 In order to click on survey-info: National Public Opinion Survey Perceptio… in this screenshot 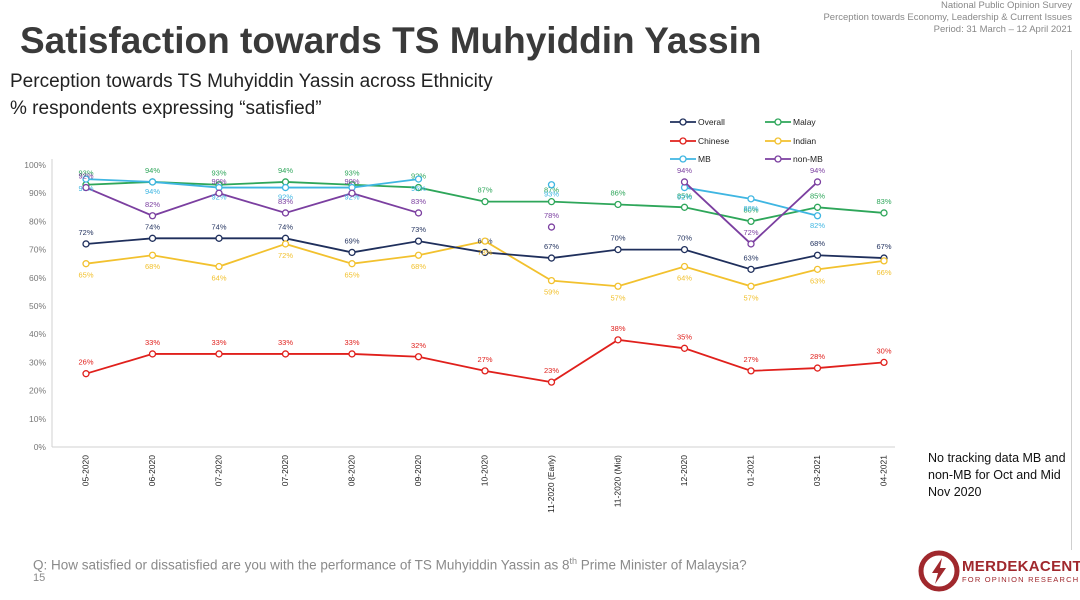, I will do `click(947, 18)`.